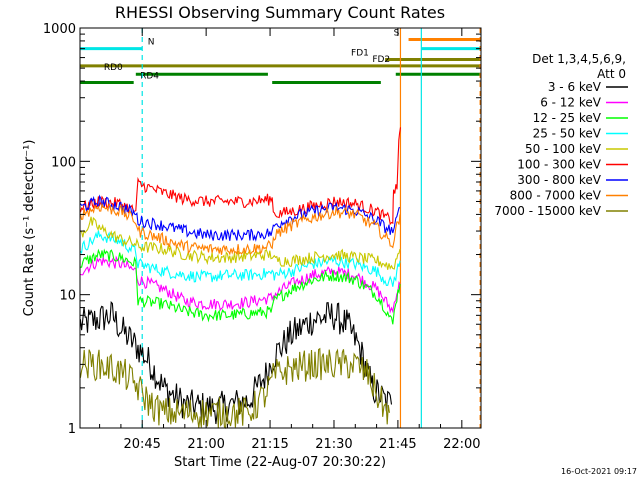 Image resolution: width=640 pixels, height=480 pixels. Describe the element at coordinates (72, 429) in the screenshot. I see `y-tick-label-0: 1` at that location.